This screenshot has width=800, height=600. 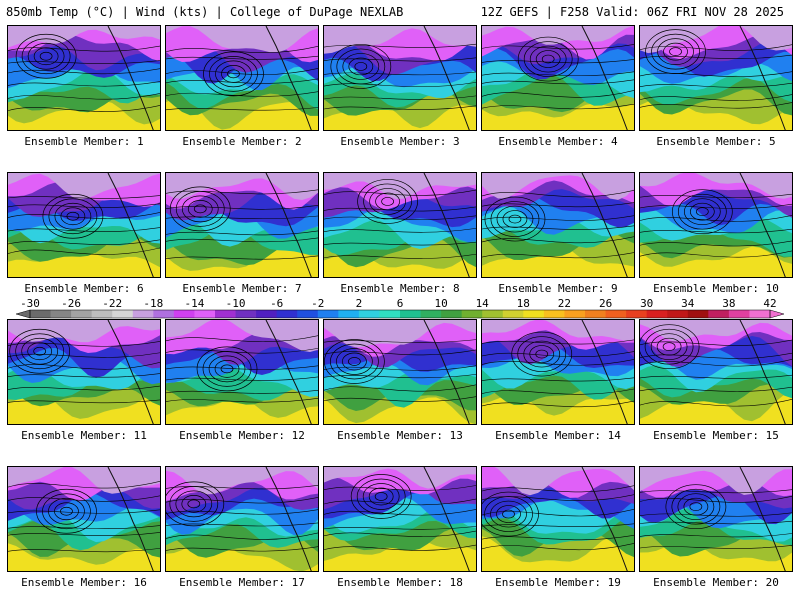 What do you see at coordinates (84, 141) in the screenshot?
I see `member-label: Ensemble Member: 1` at bounding box center [84, 141].